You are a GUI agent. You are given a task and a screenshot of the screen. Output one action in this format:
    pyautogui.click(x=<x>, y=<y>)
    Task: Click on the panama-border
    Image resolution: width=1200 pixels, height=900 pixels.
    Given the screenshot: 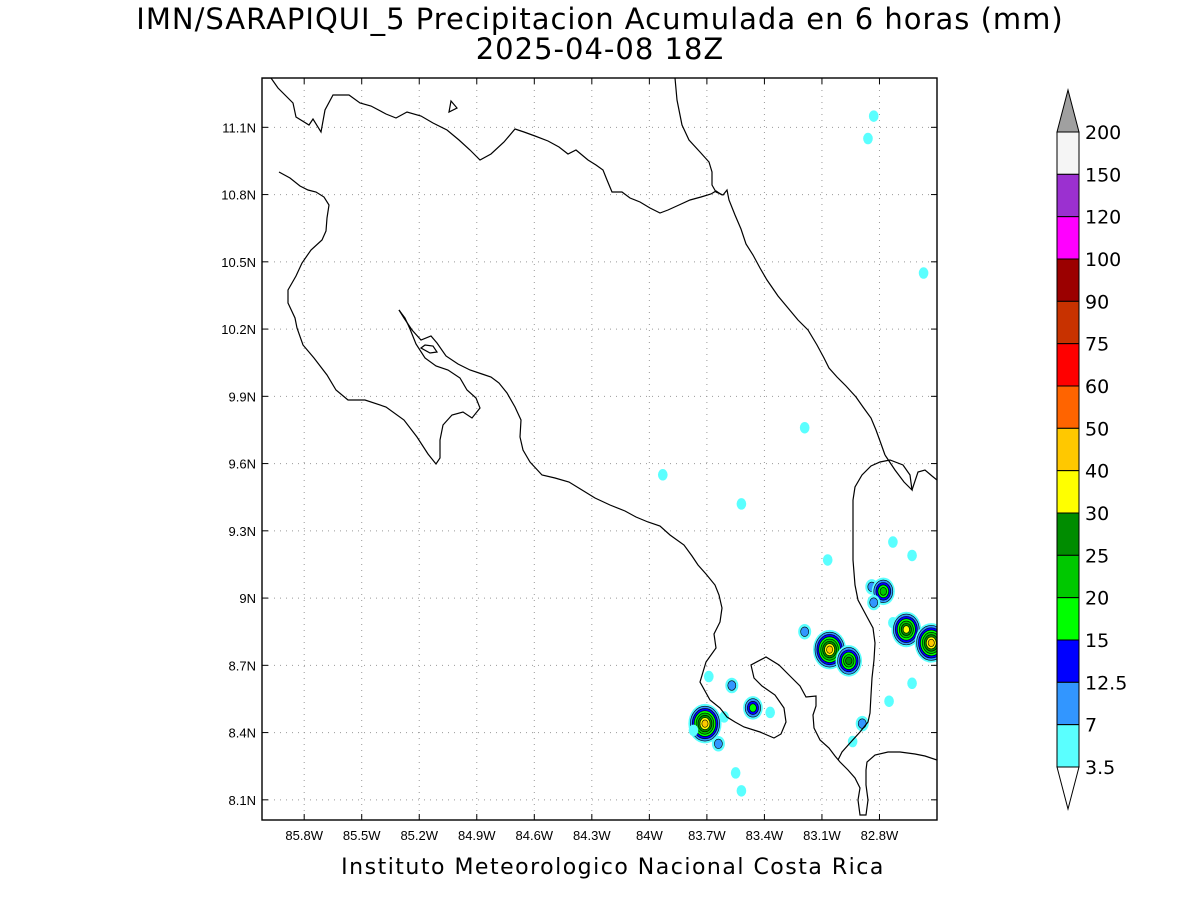 What is the action you would take?
    pyautogui.click(x=875, y=607)
    